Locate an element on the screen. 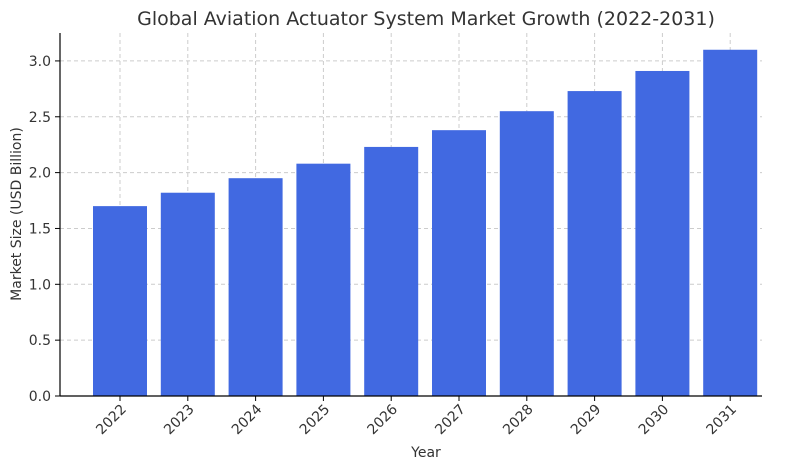 The width and height of the screenshot is (800, 470). x-tick-label: 2030 is located at coordinates (654, 420).